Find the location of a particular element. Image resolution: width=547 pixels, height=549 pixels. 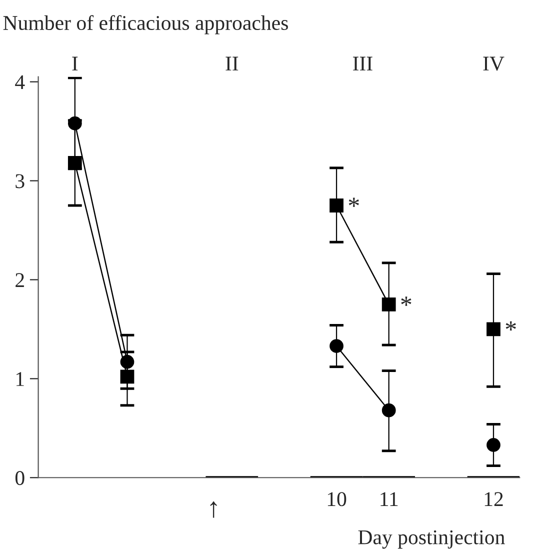

x-tick-label: 12 is located at coordinates (493, 499).